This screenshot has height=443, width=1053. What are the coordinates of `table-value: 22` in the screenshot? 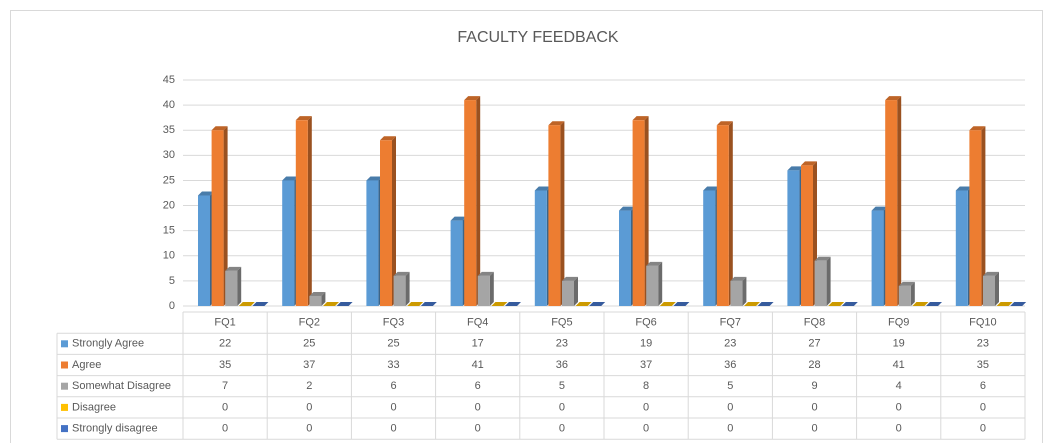 It's located at (225, 344).